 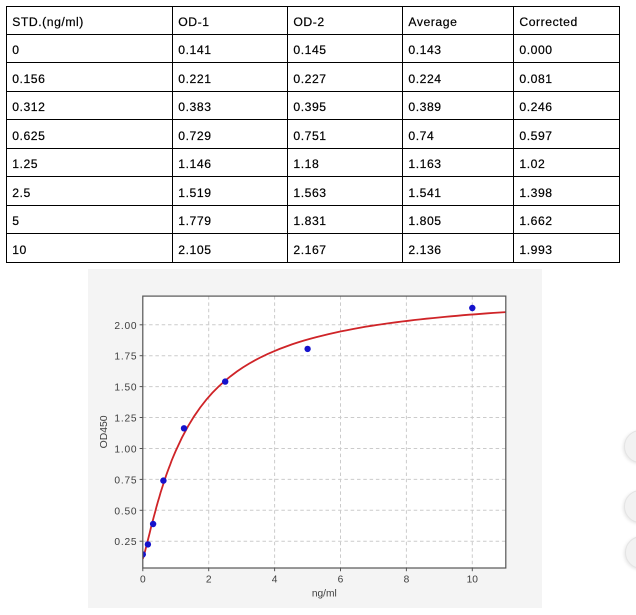 I want to click on svg-text: 2.00, so click(x=126, y=326).